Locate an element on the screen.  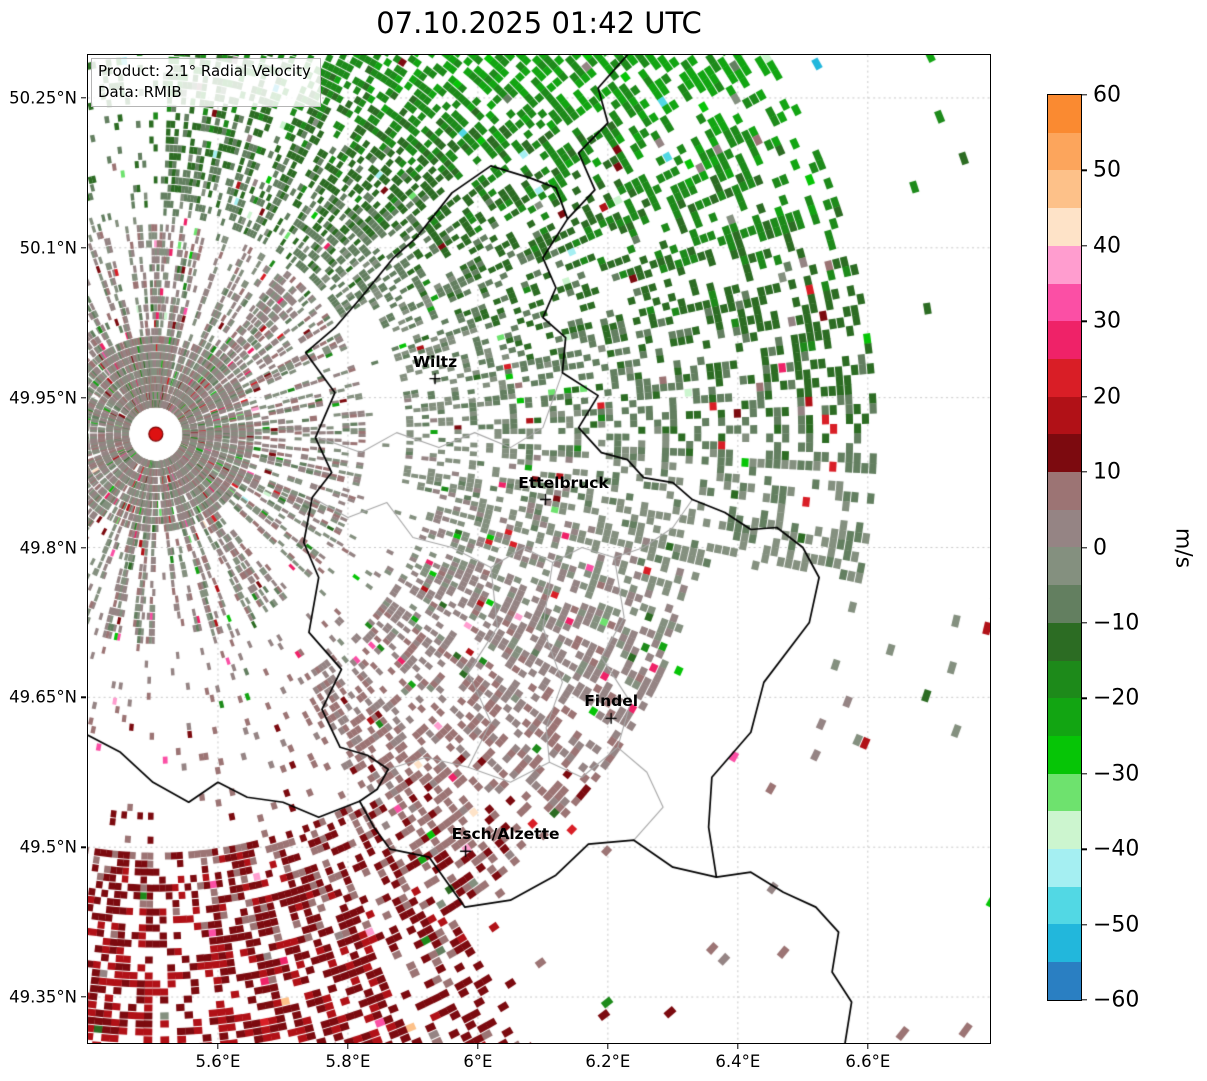
city-label: Ettelbruck is located at coordinates (563, 482).